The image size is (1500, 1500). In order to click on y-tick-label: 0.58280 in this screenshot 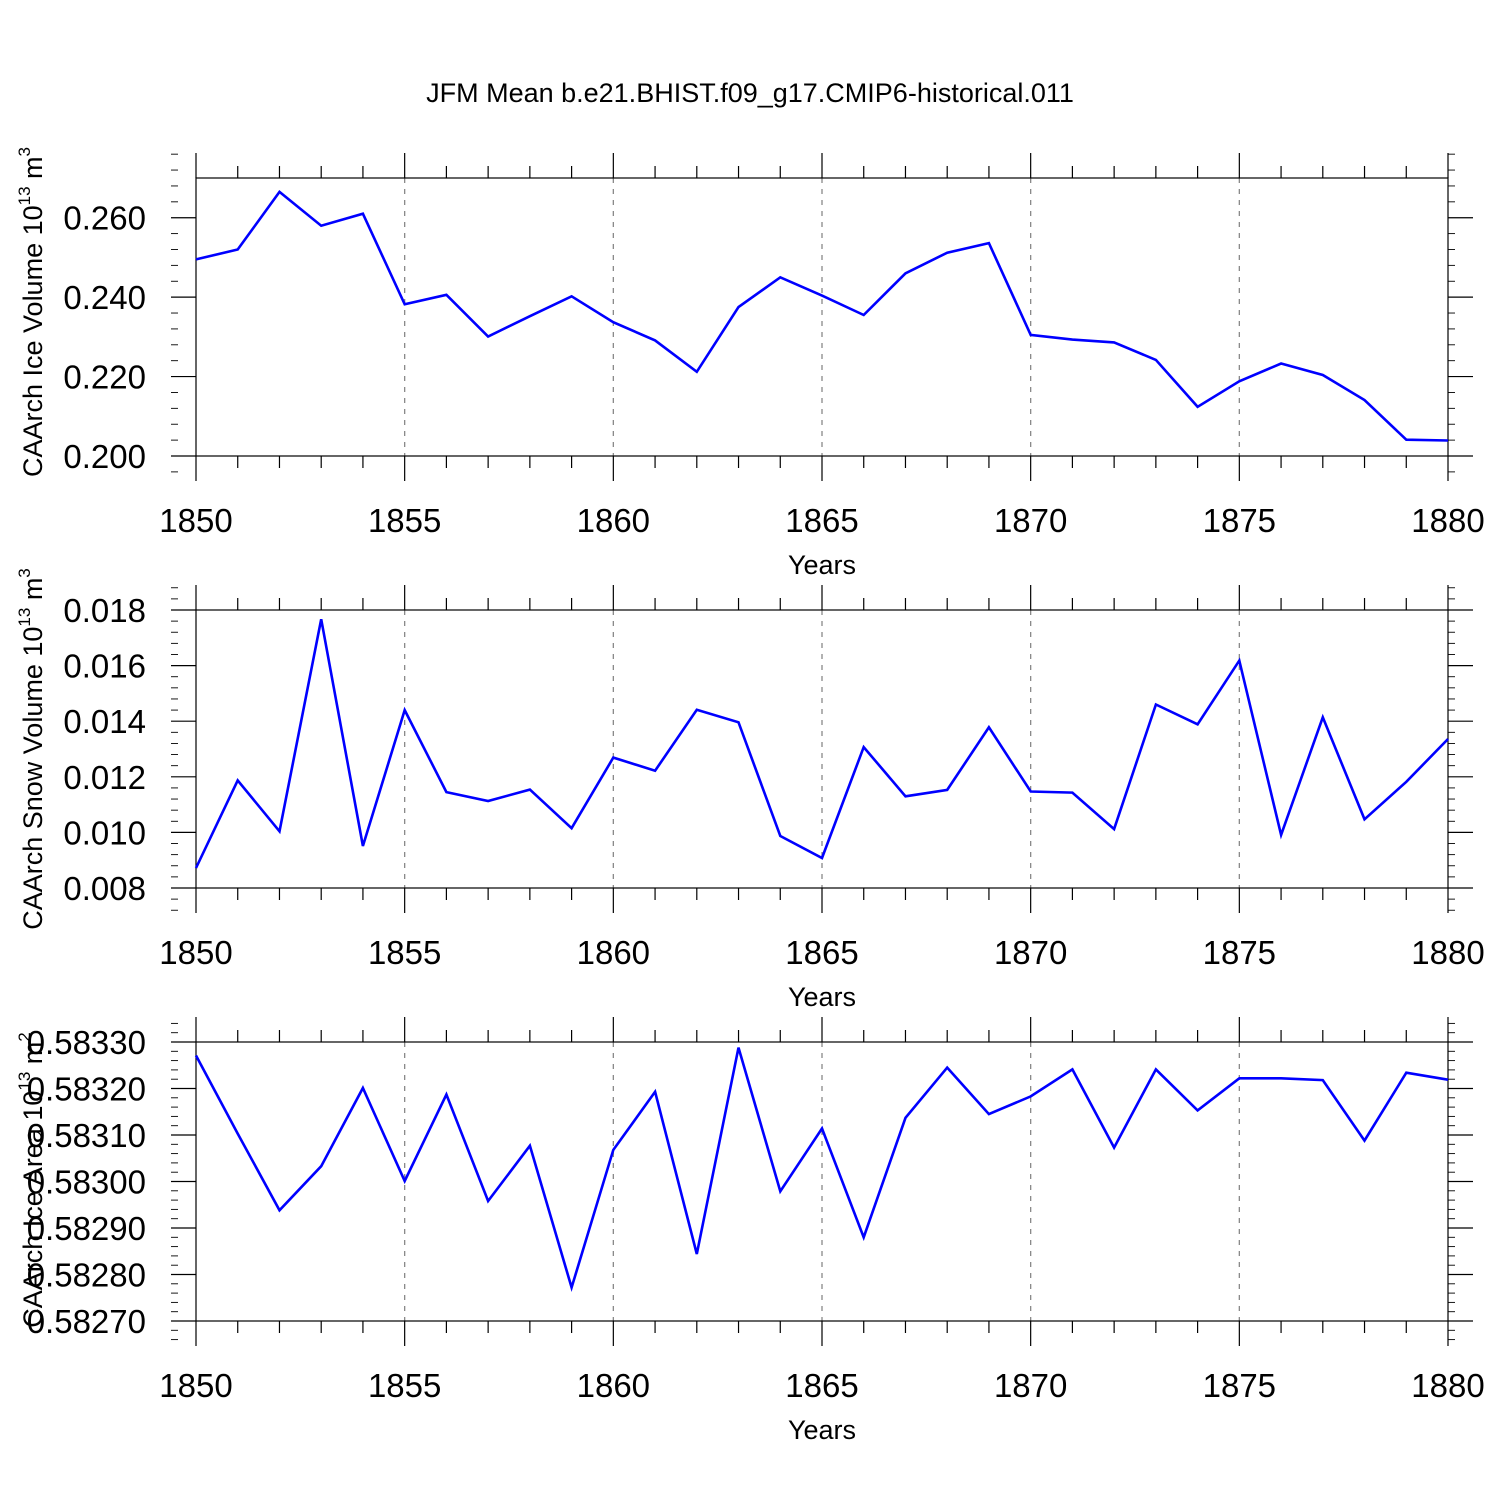, I will do `click(86, 1275)`.